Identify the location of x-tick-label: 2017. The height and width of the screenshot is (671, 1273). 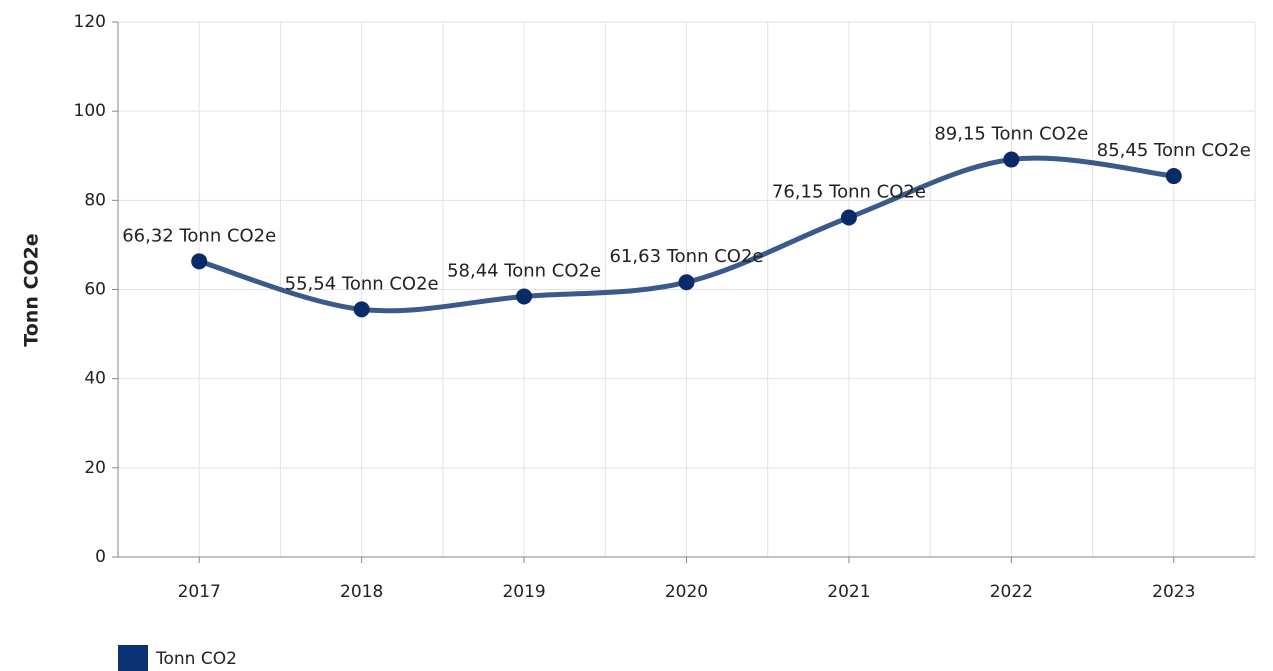
(199, 592).